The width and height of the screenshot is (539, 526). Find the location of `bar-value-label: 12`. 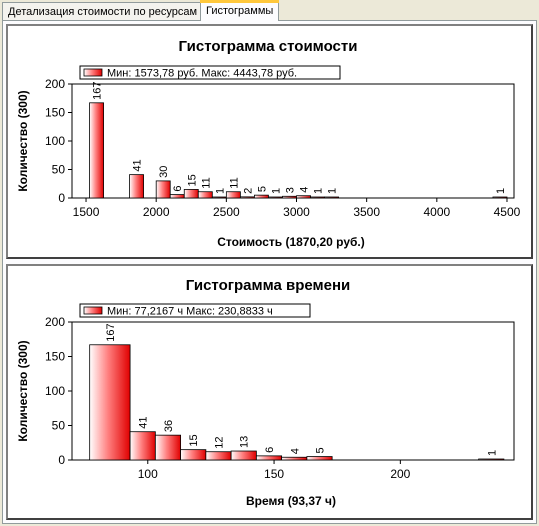

bar-value-label: 12 is located at coordinates (219, 442).